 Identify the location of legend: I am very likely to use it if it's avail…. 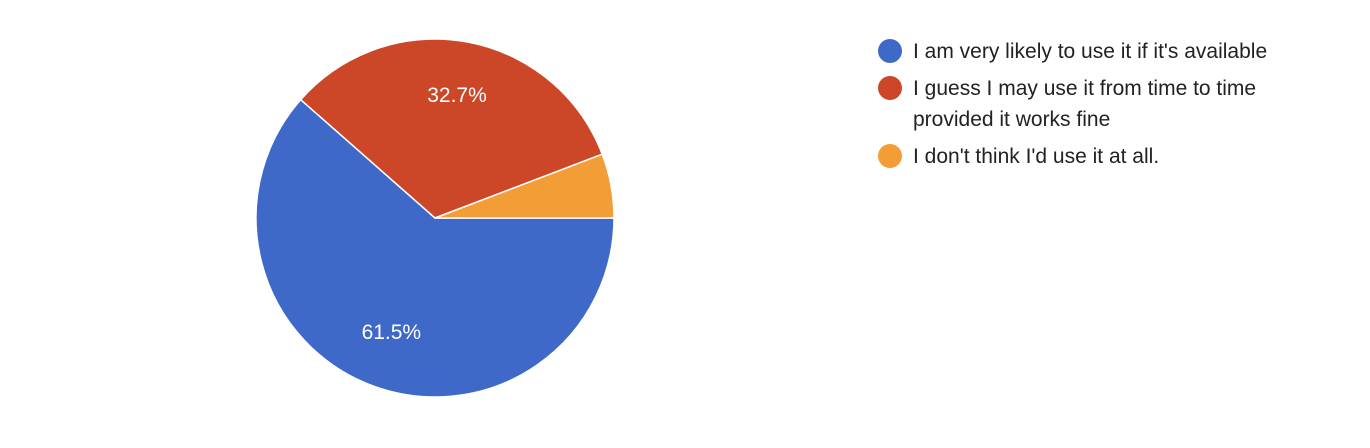
(1113, 107).